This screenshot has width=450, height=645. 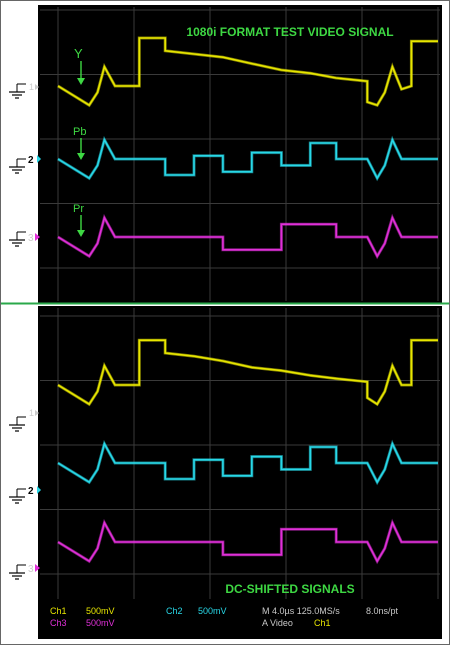 What do you see at coordinates (277, 623) in the screenshot?
I see `status-trigger: A Video` at bounding box center [277, 623].